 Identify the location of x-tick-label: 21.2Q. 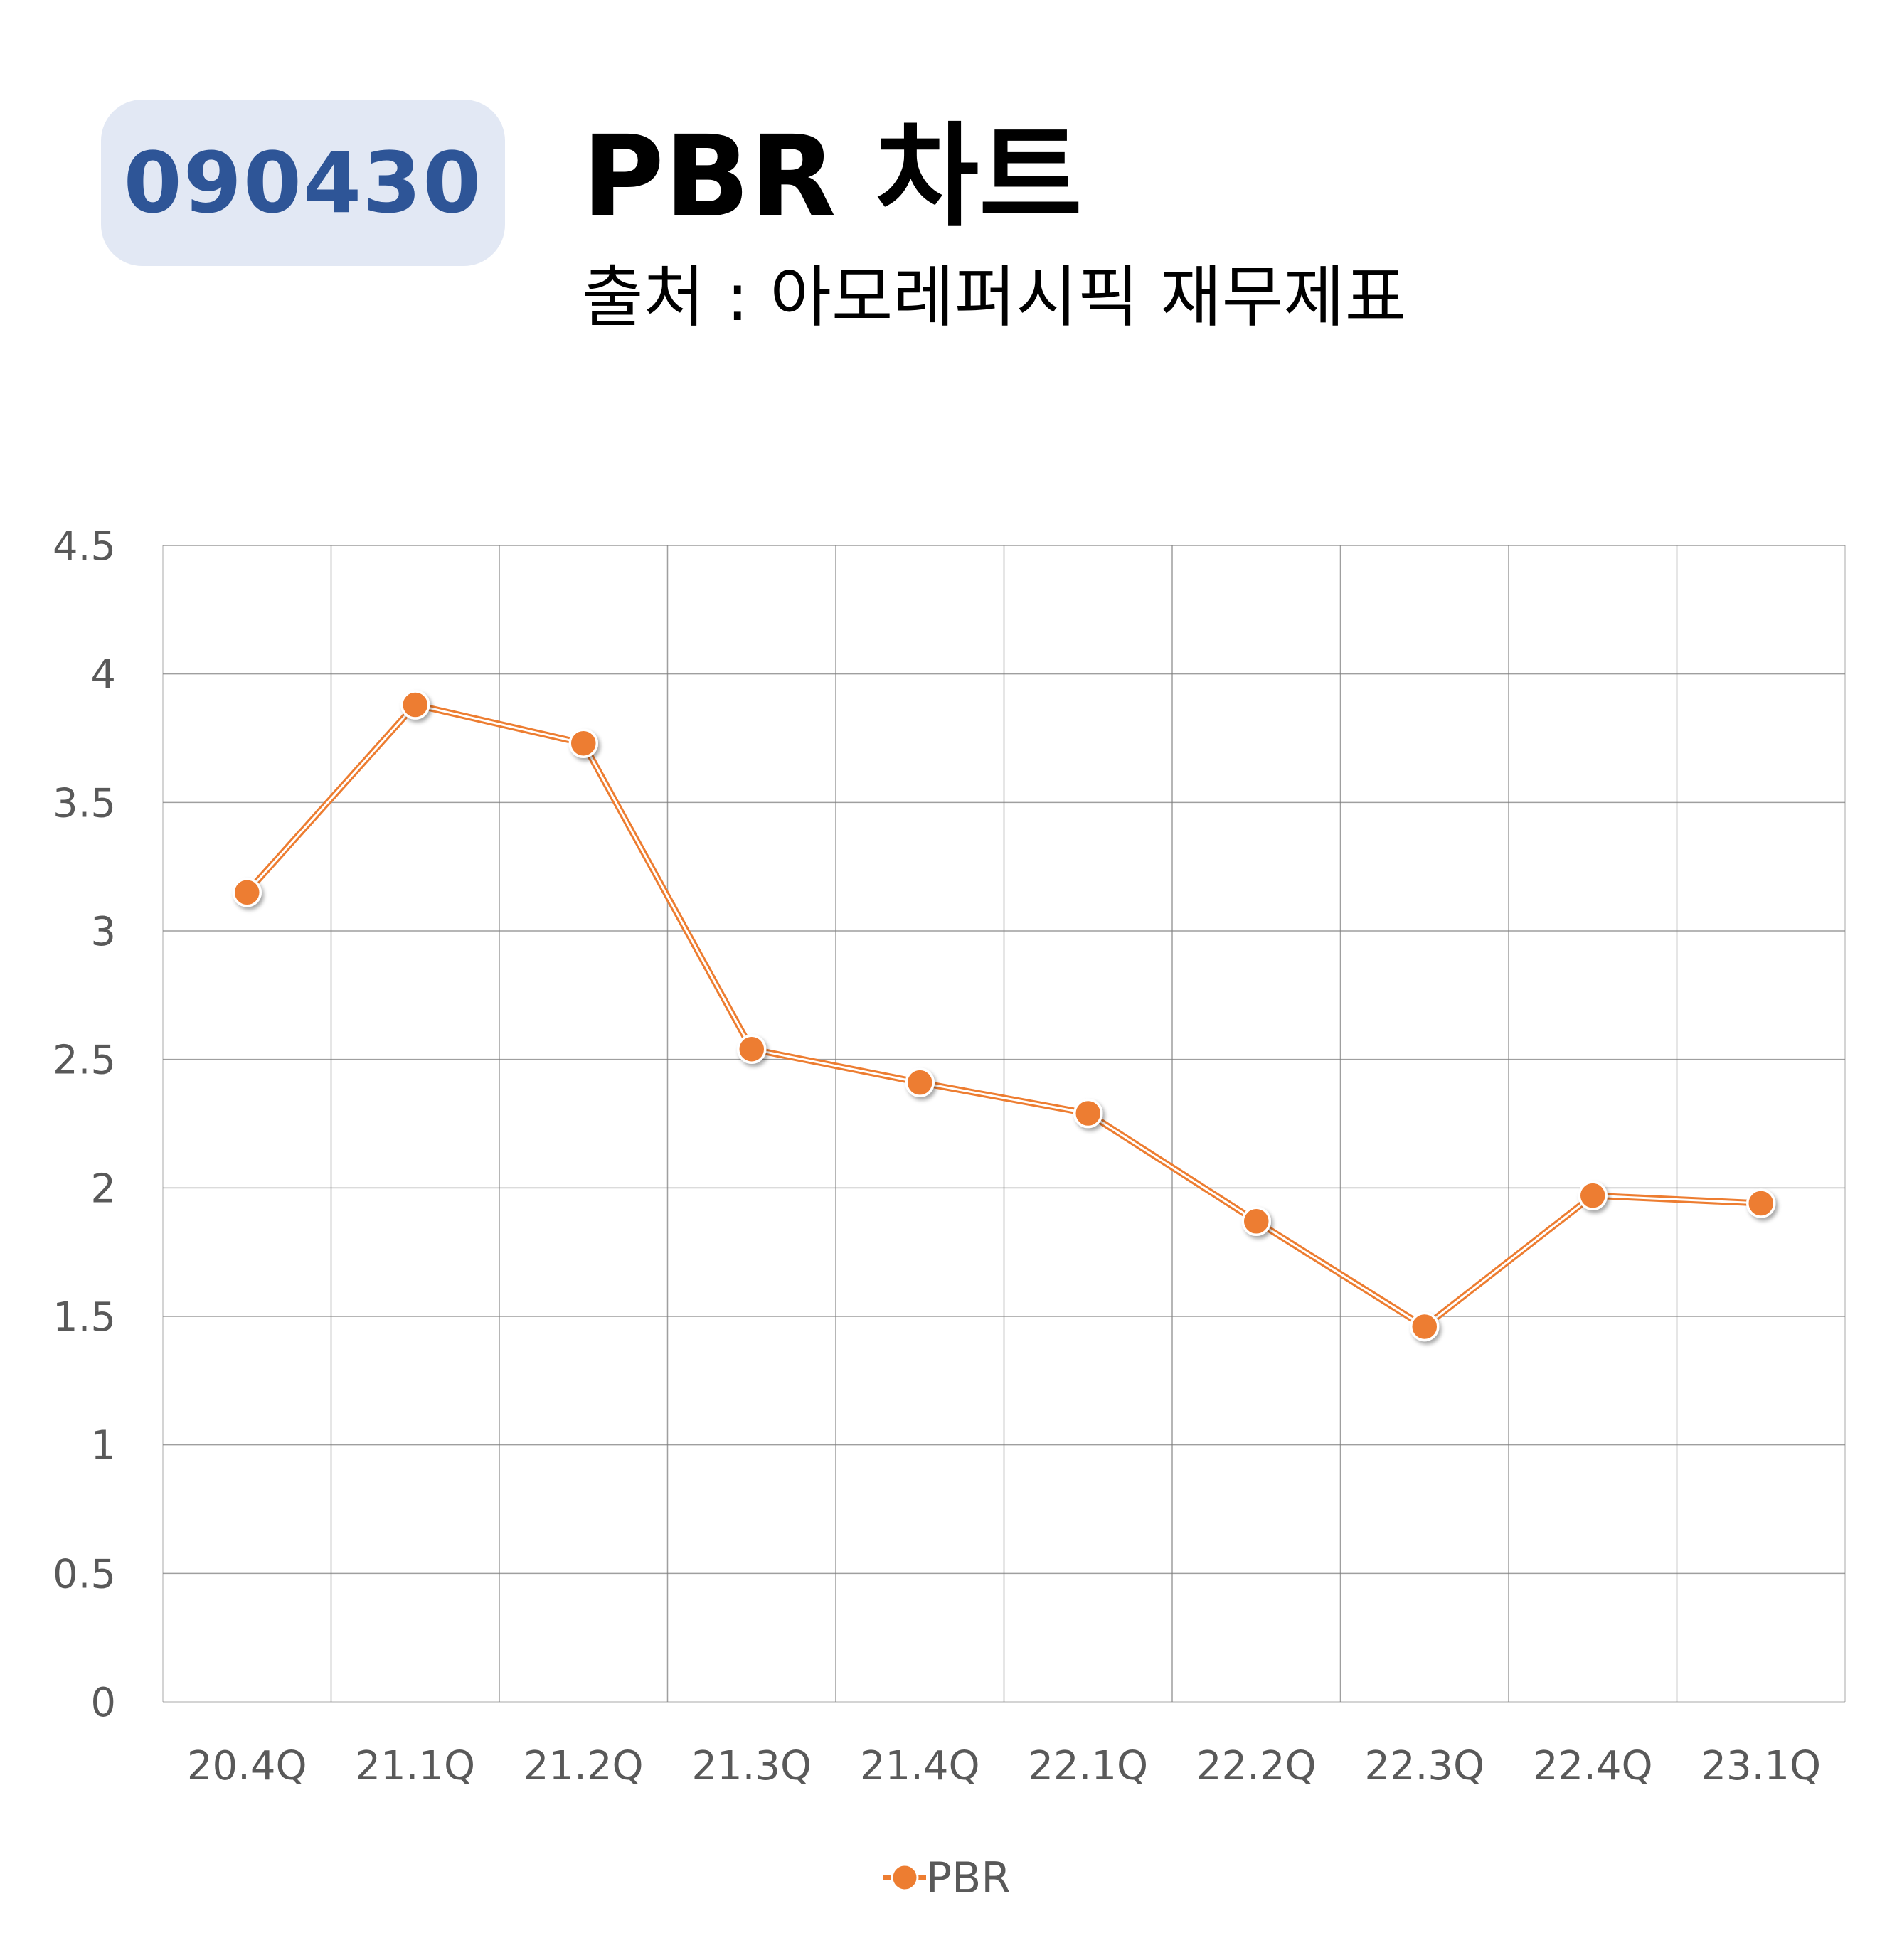
(584, 1766).